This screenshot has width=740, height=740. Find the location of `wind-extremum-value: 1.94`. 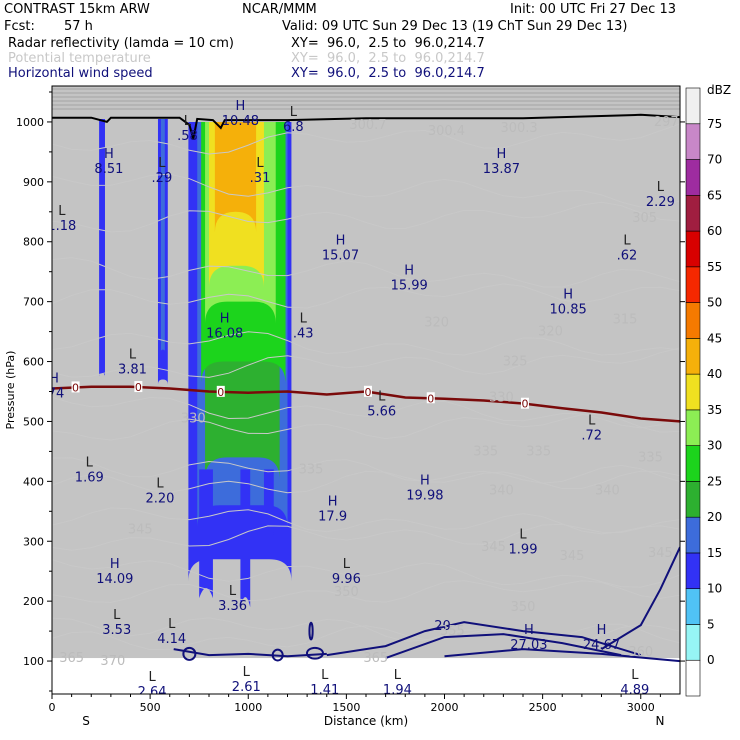

wind-extremum-value: 1.94 is located at coordinates (397, 690).